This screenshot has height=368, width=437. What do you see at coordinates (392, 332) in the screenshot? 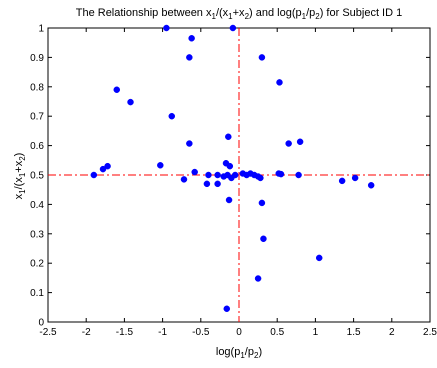
I see `x-tick-label: 2` at bounding box center [392, 332].